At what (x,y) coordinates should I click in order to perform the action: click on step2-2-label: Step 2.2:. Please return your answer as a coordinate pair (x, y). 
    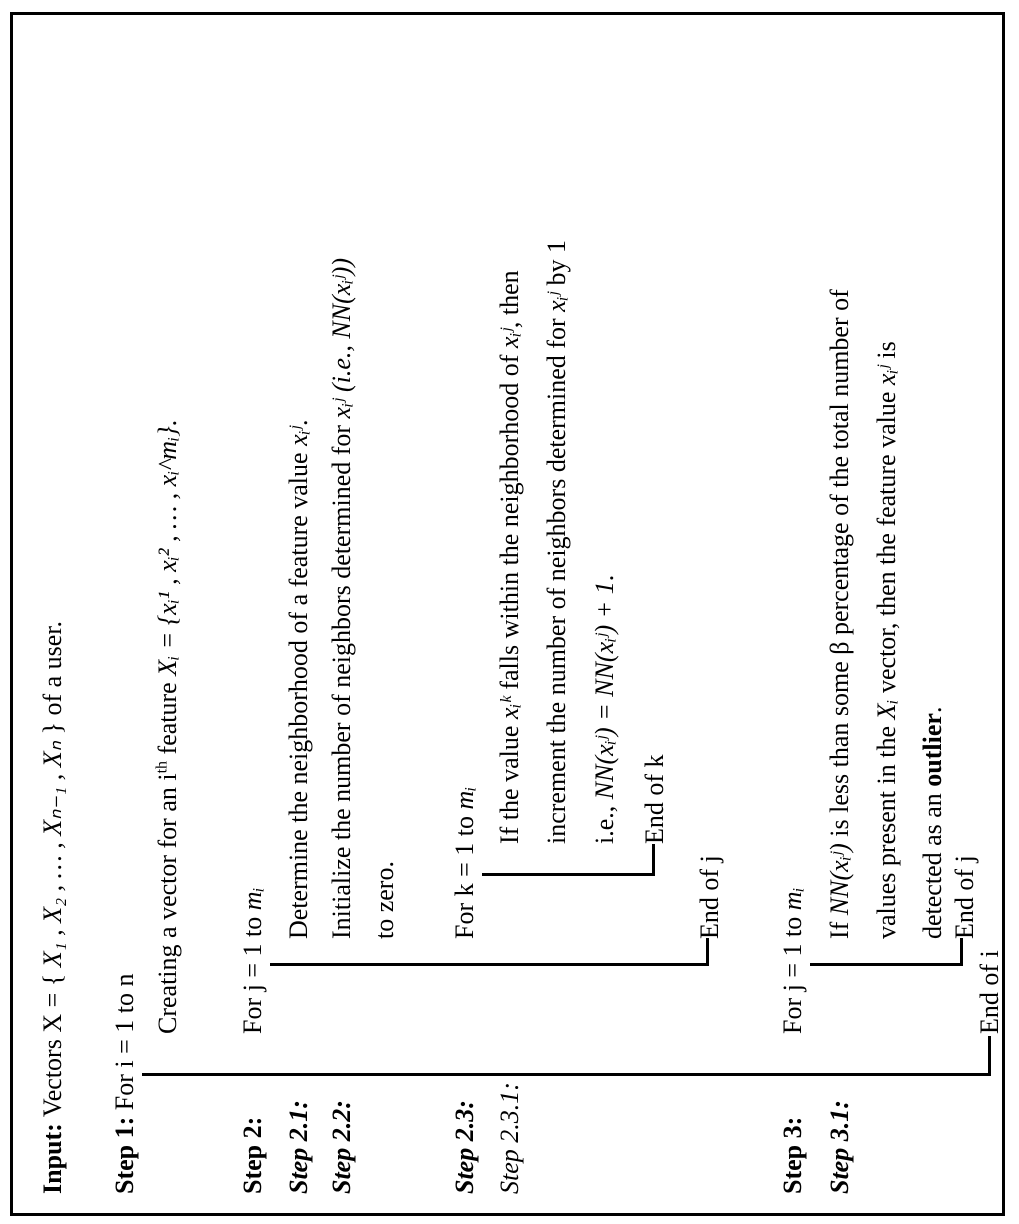
    Looking at the image, I should click on (341, 1147).